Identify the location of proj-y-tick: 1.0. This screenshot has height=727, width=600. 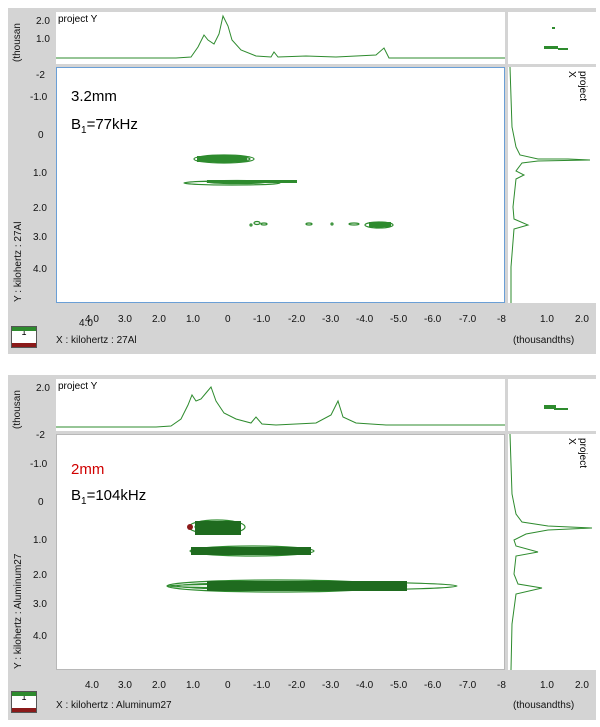
(43, 39).